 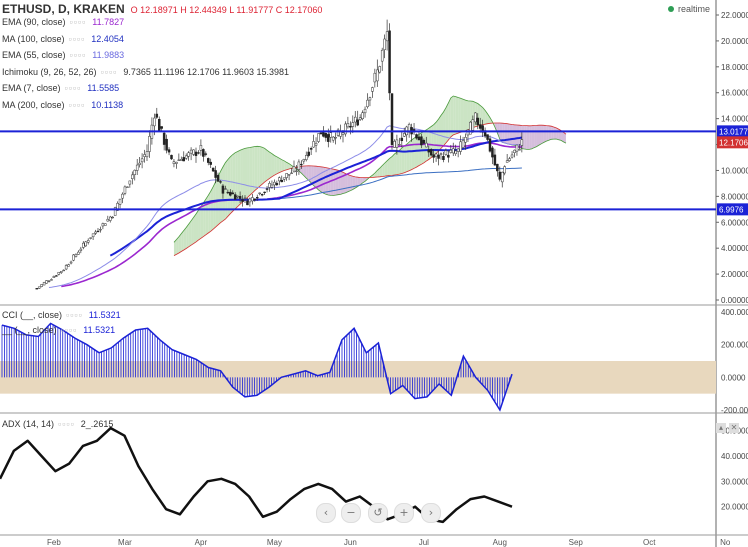 I want to click on indicator-legend-row: EMA (7, close) ▫▫▫▫ 11.5585, so click(x=60, y=88).